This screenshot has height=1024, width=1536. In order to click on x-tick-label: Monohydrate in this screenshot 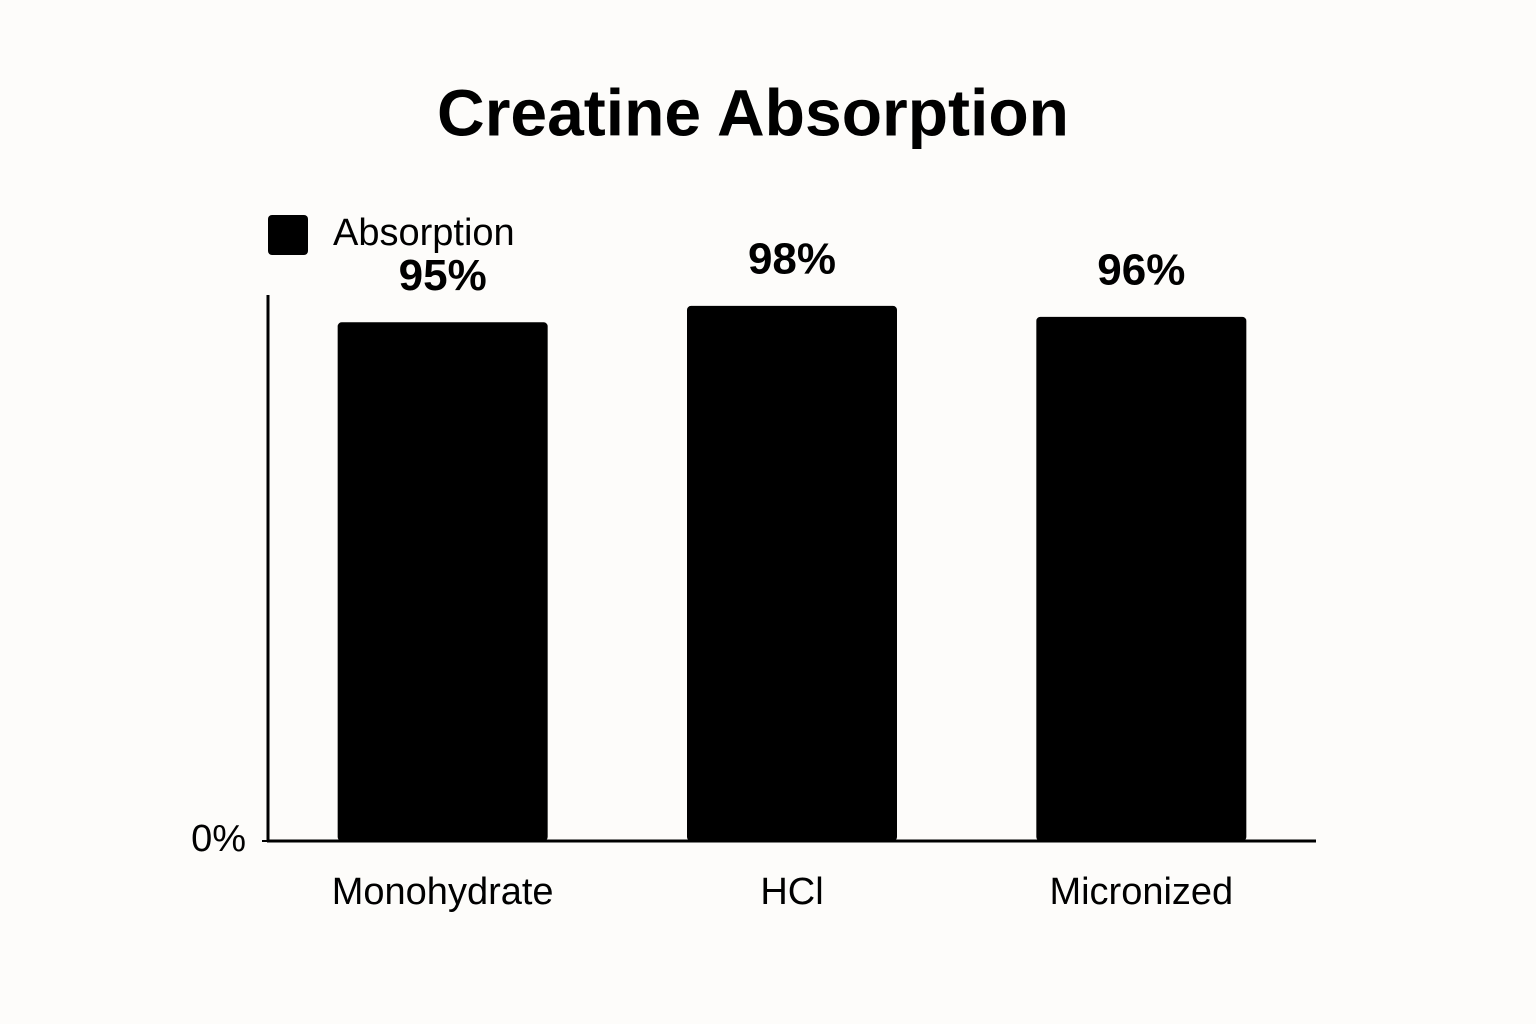, I will do `click(443, 892)`.